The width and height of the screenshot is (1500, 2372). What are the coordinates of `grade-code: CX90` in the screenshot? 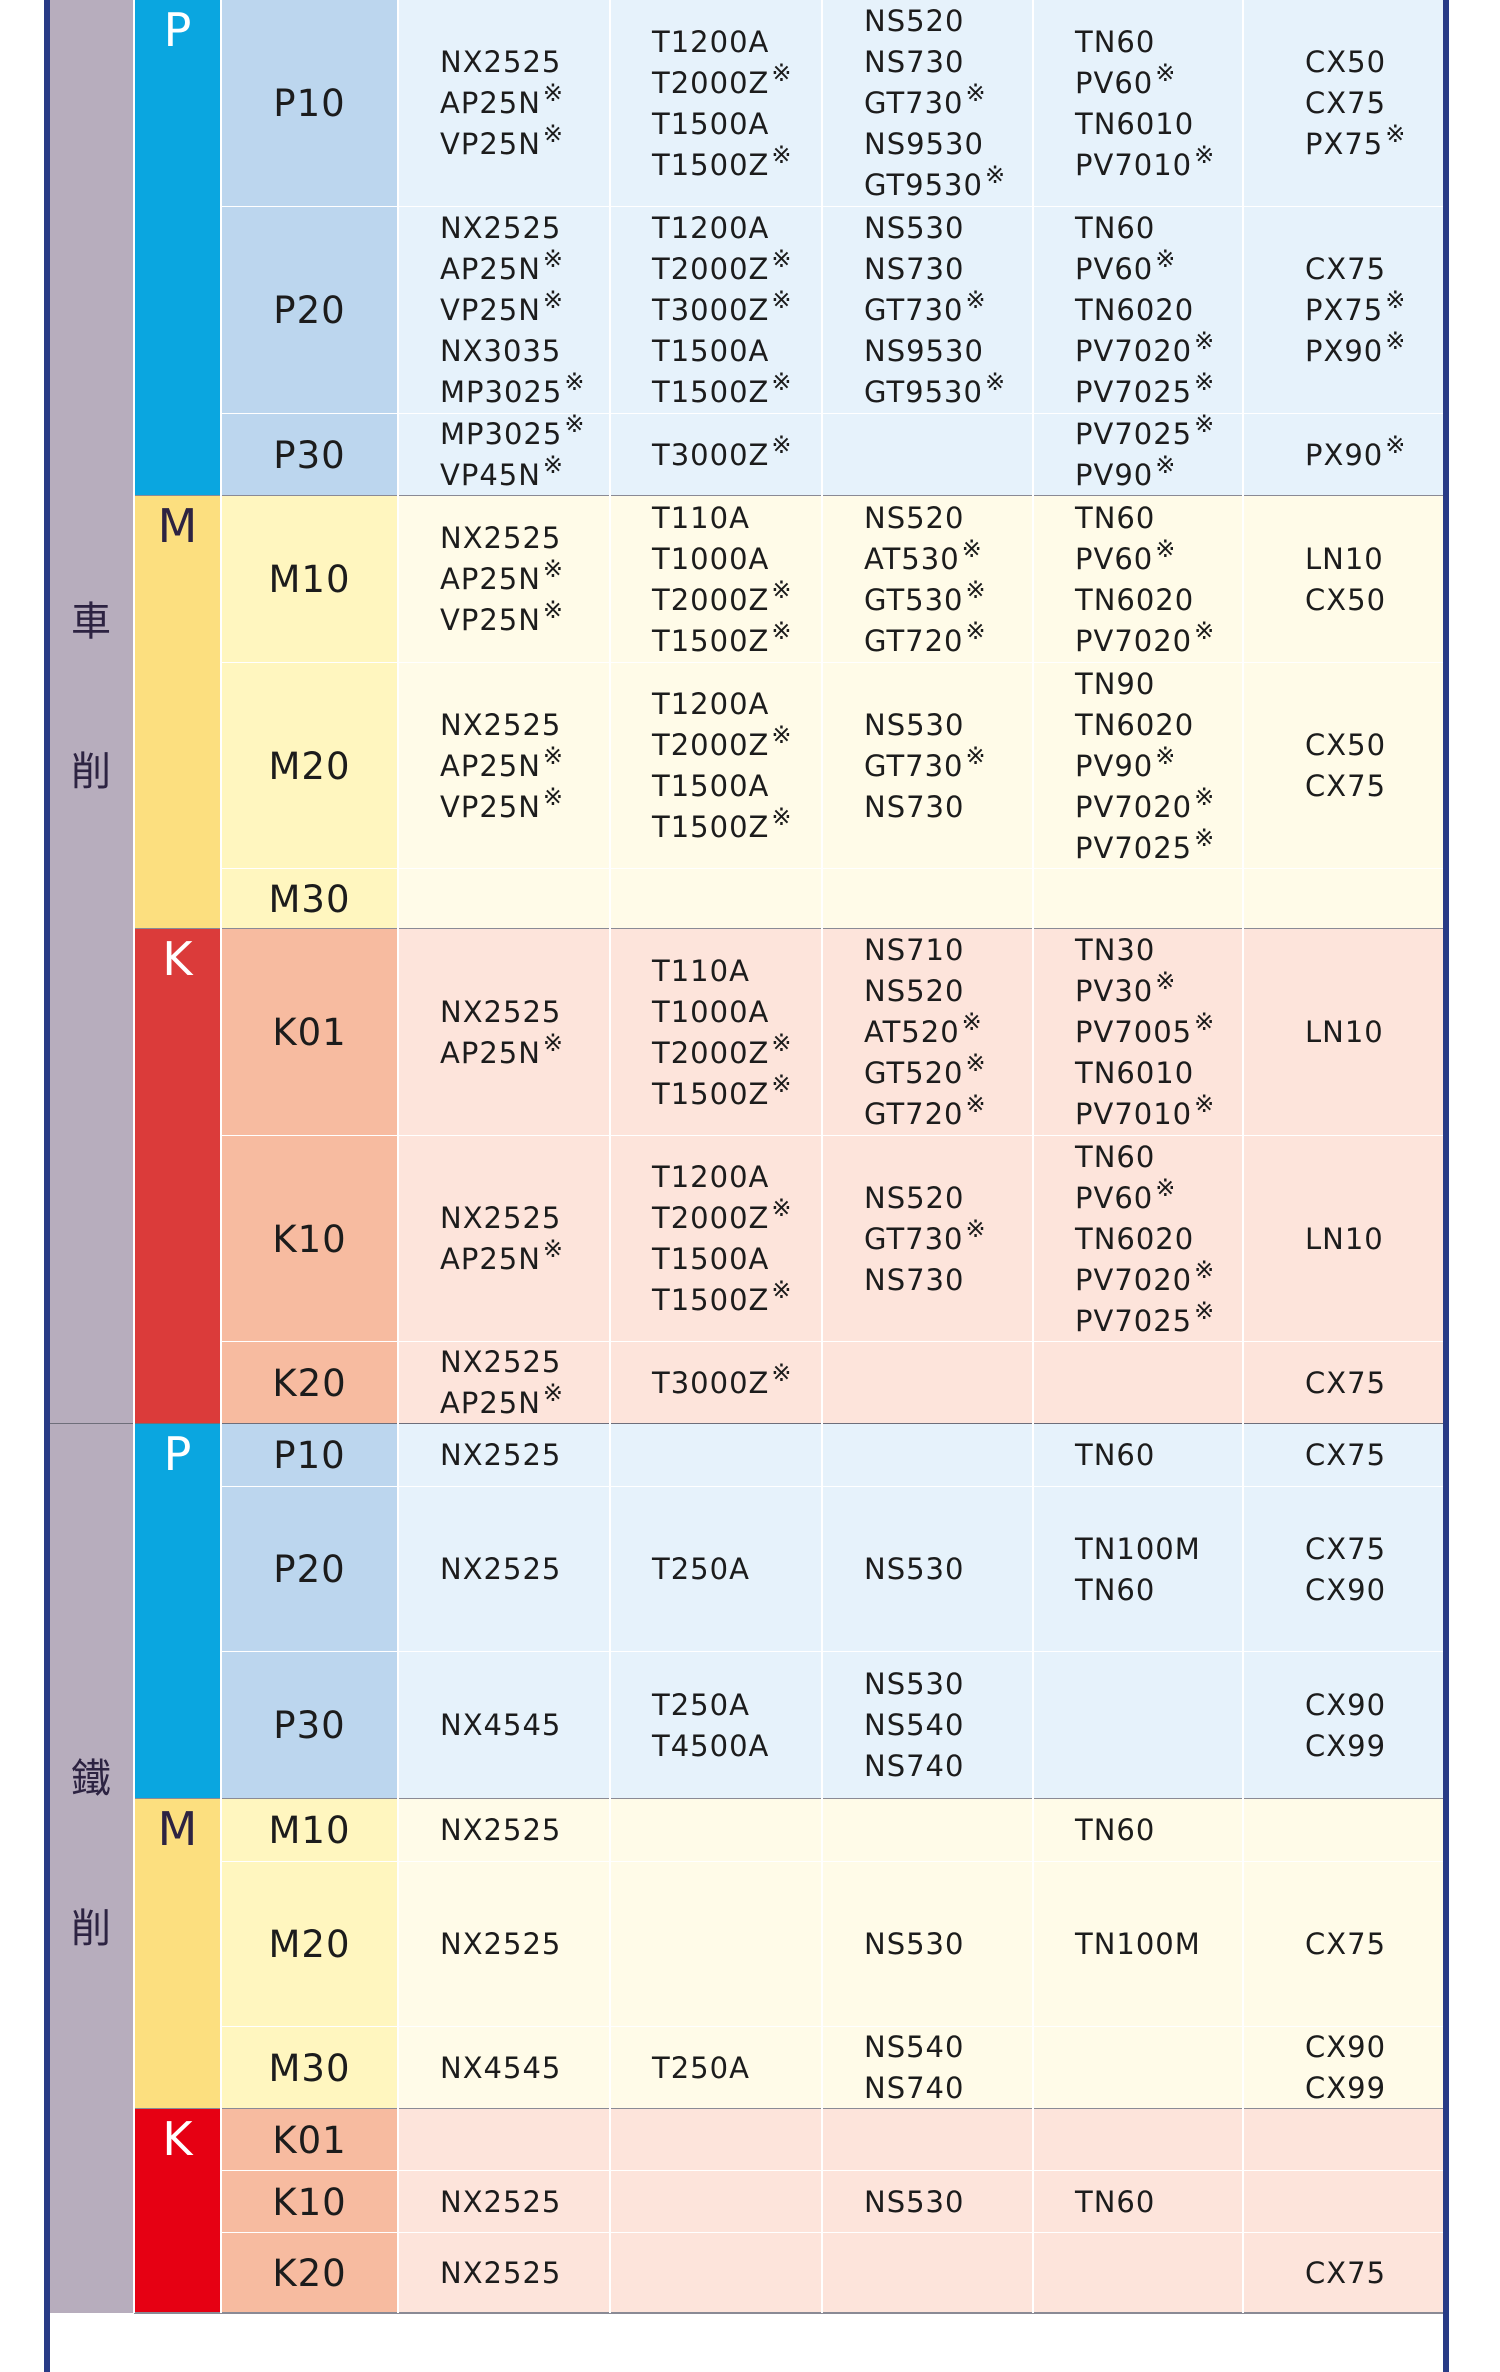 It's located at (1374, 2047).